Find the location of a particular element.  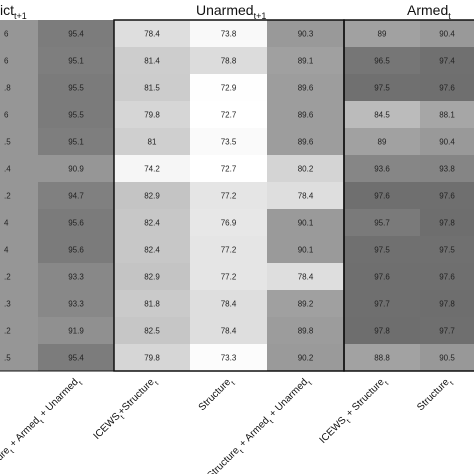

cell-value-label: 95.6 is located at coordinates (76, 250).